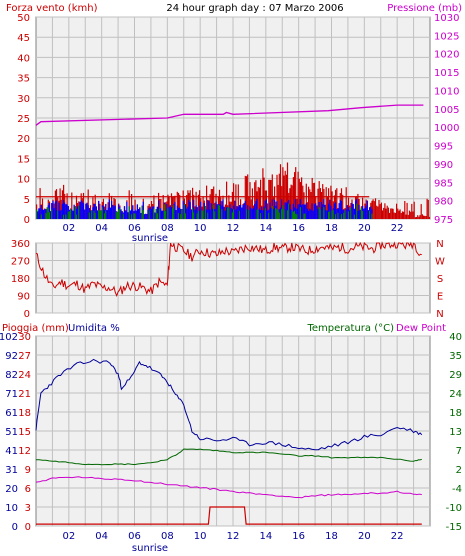  What do you see at coordinates (446, 18) in the screenshot?
I see `pressure-tick-label: 1030` at bounding box center [446, 18].